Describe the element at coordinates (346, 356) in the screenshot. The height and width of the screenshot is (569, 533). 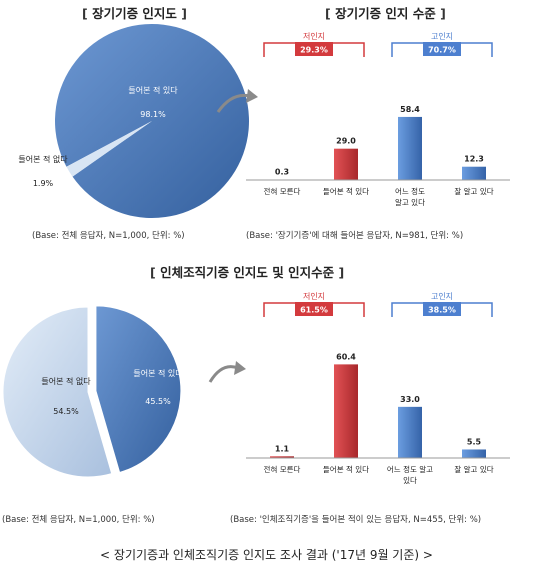
I see `bar-value-label: 60.4` at that location.